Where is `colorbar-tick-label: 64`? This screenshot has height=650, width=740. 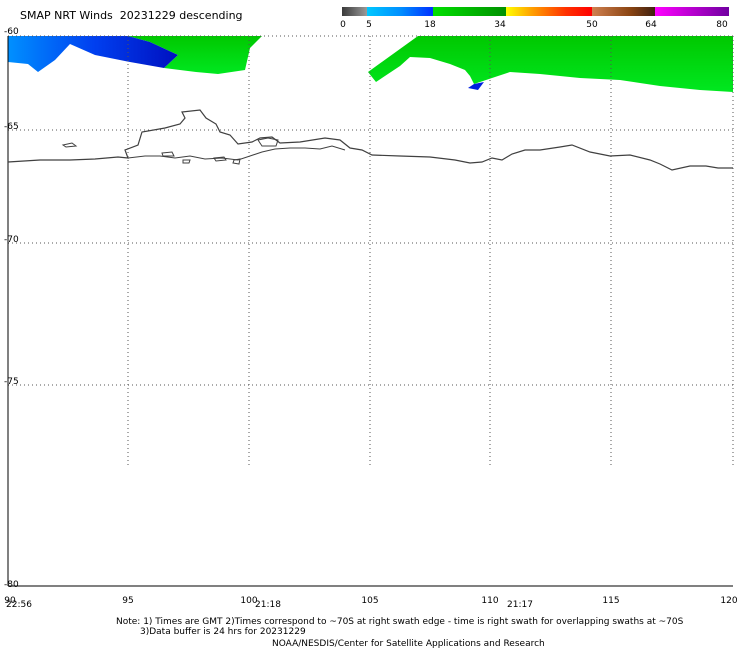
colorbar-tick-label: 64 is located at coordinates (651, 25).